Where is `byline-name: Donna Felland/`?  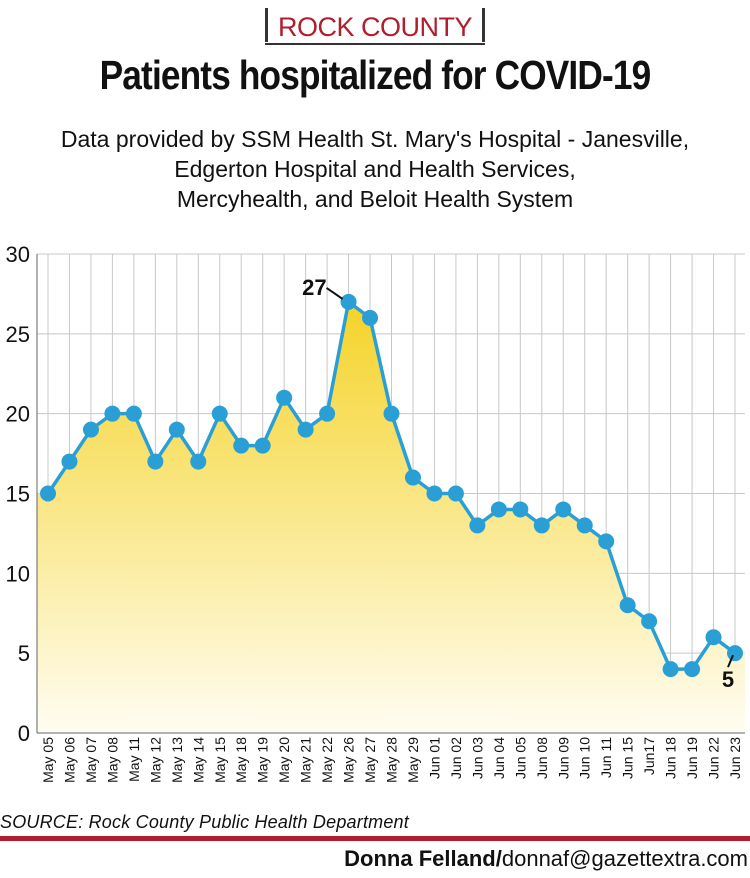
byline-name: Donna Felland/ is located at coordinates (423, 858).